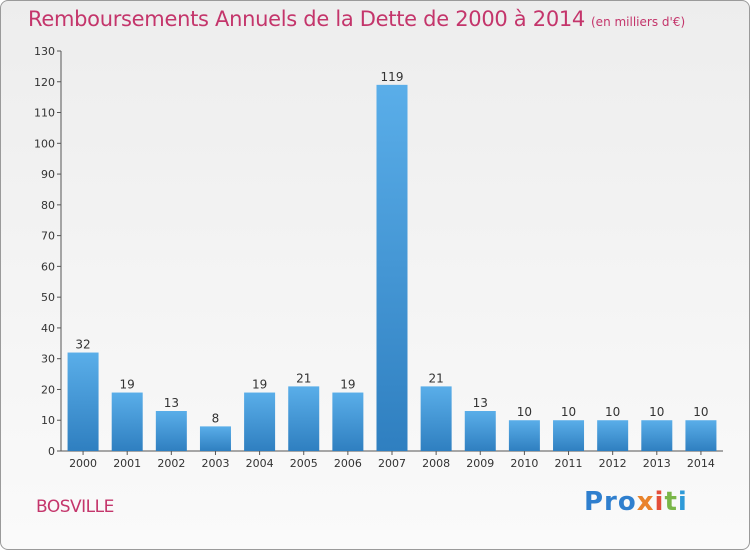 The width and height of the screenshot is (750, 550). I want to click on y-tick-label: 40, so click(48, 328).